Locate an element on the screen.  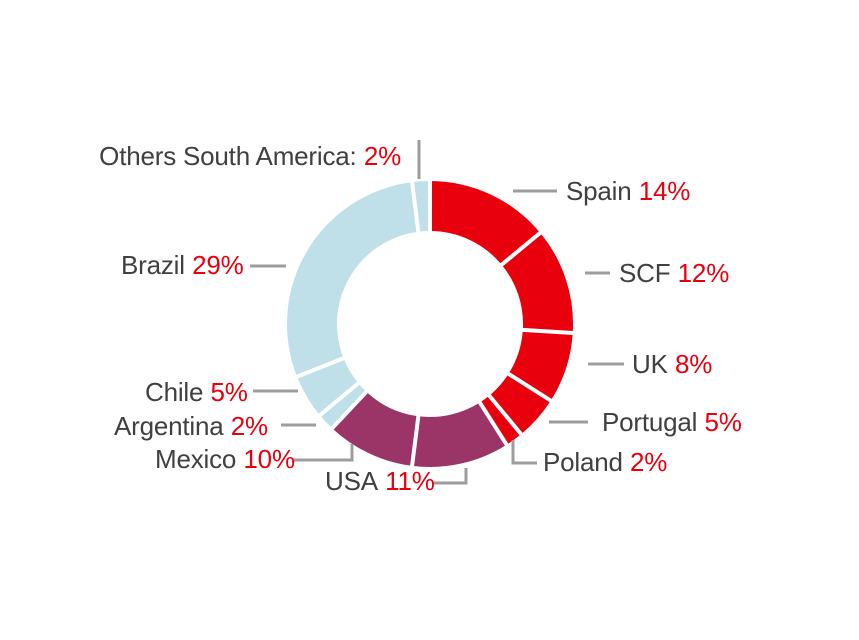
slice-label-text: Argentina is located at coordinates (169, 426).